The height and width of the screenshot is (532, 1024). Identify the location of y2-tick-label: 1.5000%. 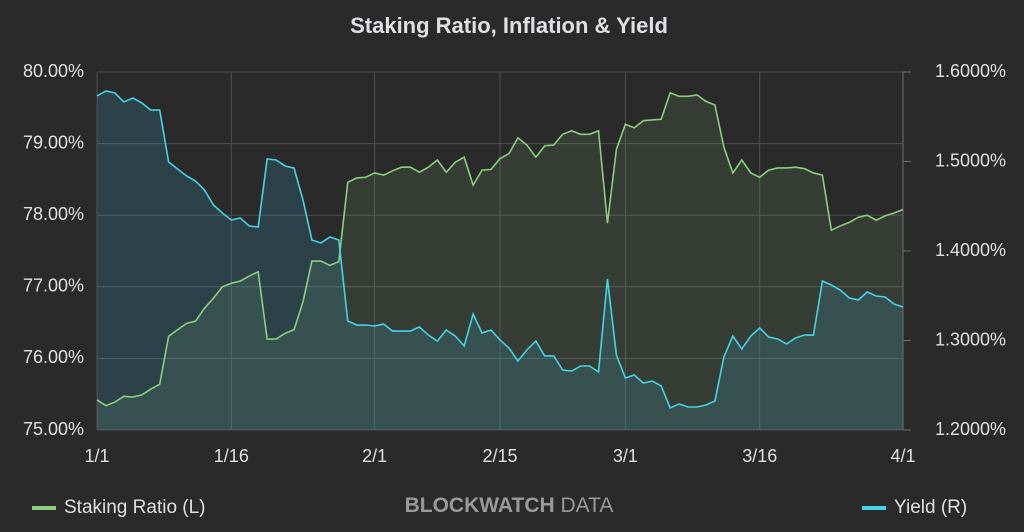
(970, 160).